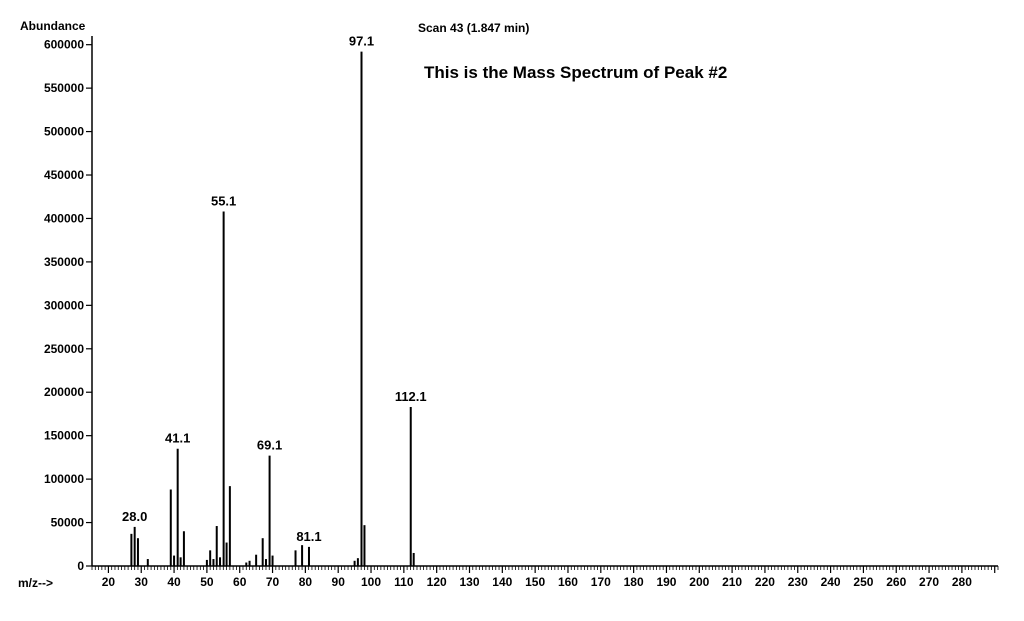  What do you see at coordinates (64, 45) in the screenshot?
I see `y-tick-label: 600000` at bounding box center [64, 45].